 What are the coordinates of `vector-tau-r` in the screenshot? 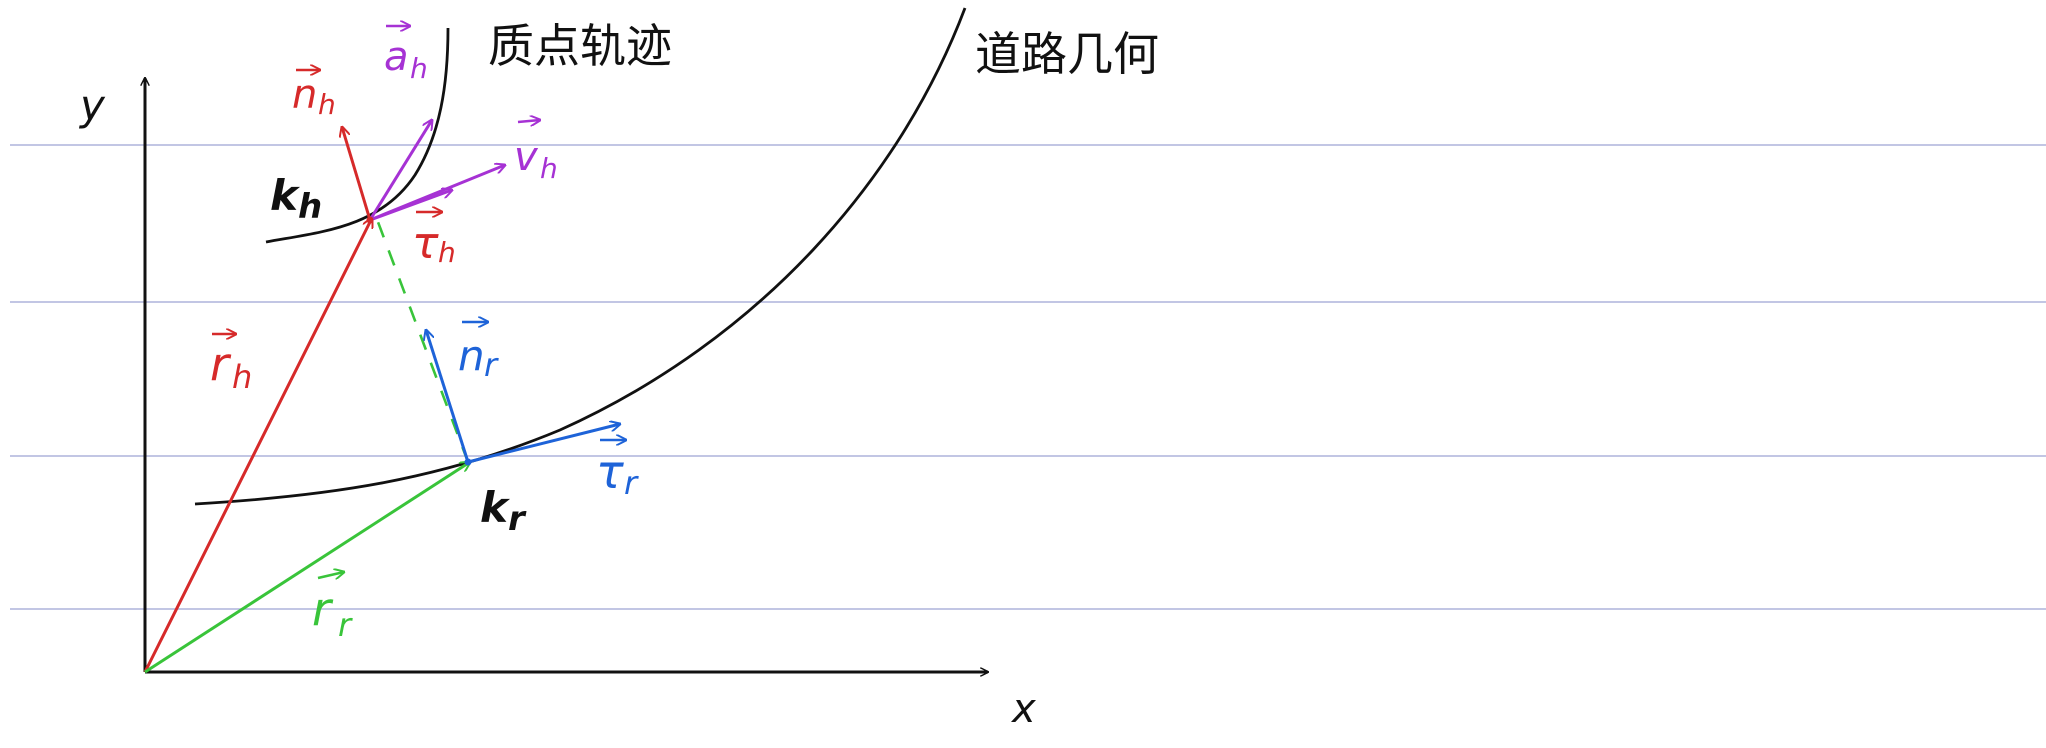 It's located at (543, 444).